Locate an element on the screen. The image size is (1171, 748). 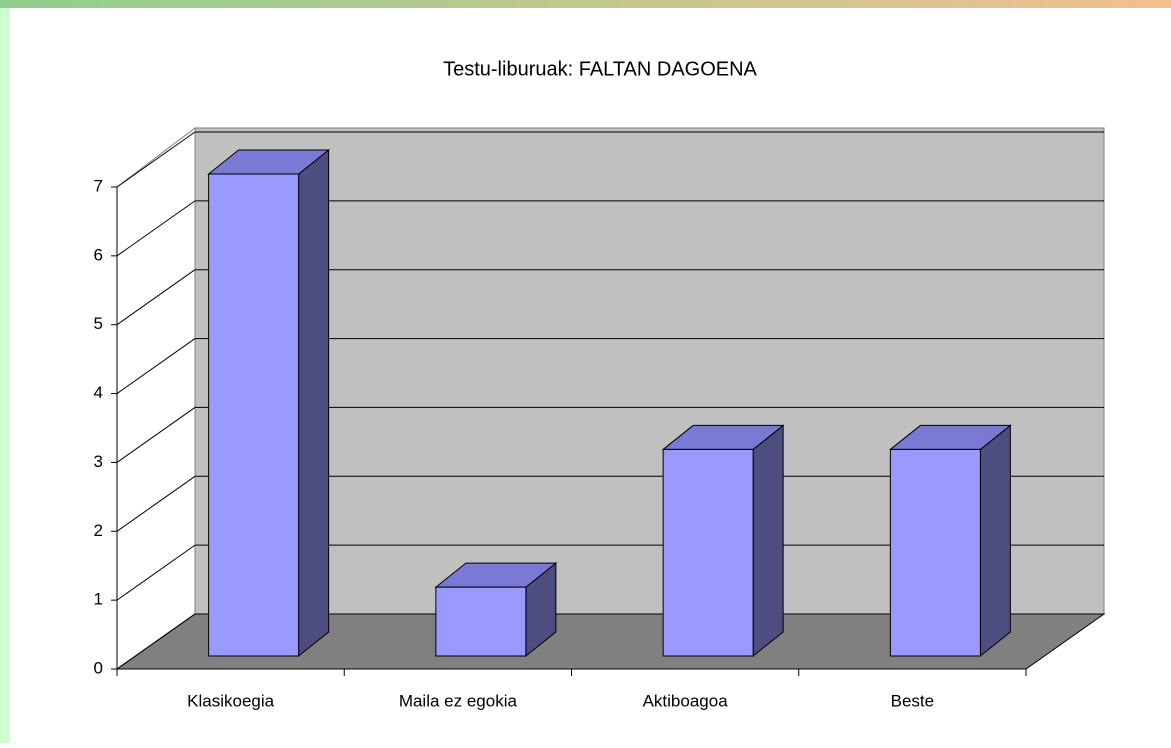
y-tick-label: 7 is located at coordinates (98, 185).